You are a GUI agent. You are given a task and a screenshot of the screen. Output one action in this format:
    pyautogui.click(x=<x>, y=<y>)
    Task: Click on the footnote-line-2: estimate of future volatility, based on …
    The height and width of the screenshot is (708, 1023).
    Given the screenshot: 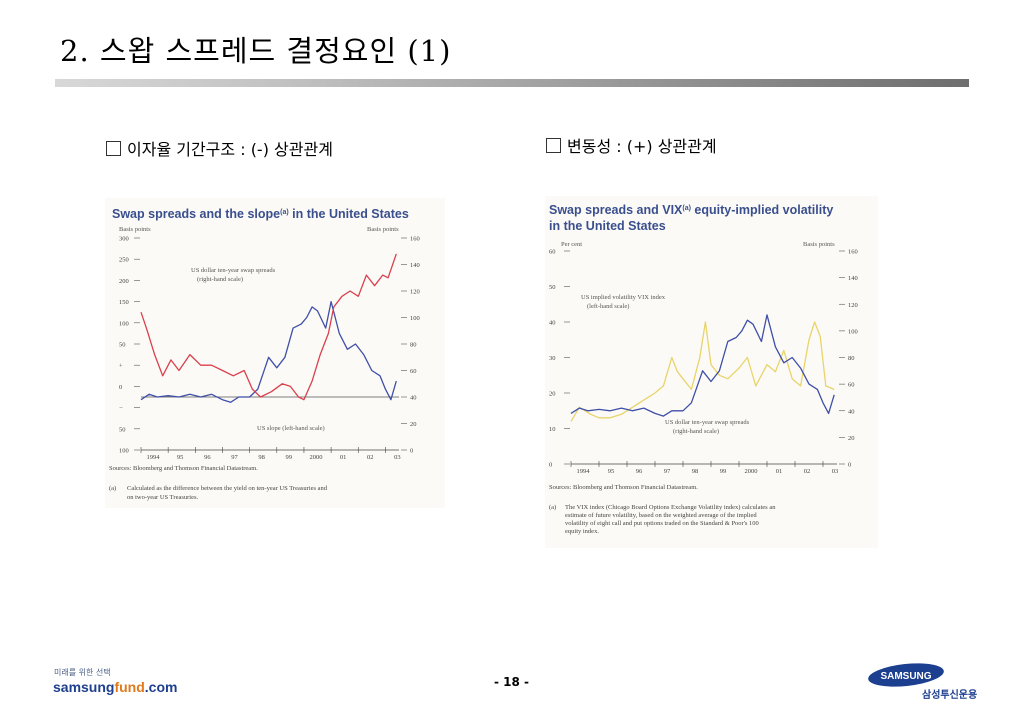 What is the action you would take?
    pyautogui.click(x=661, y=515)
    